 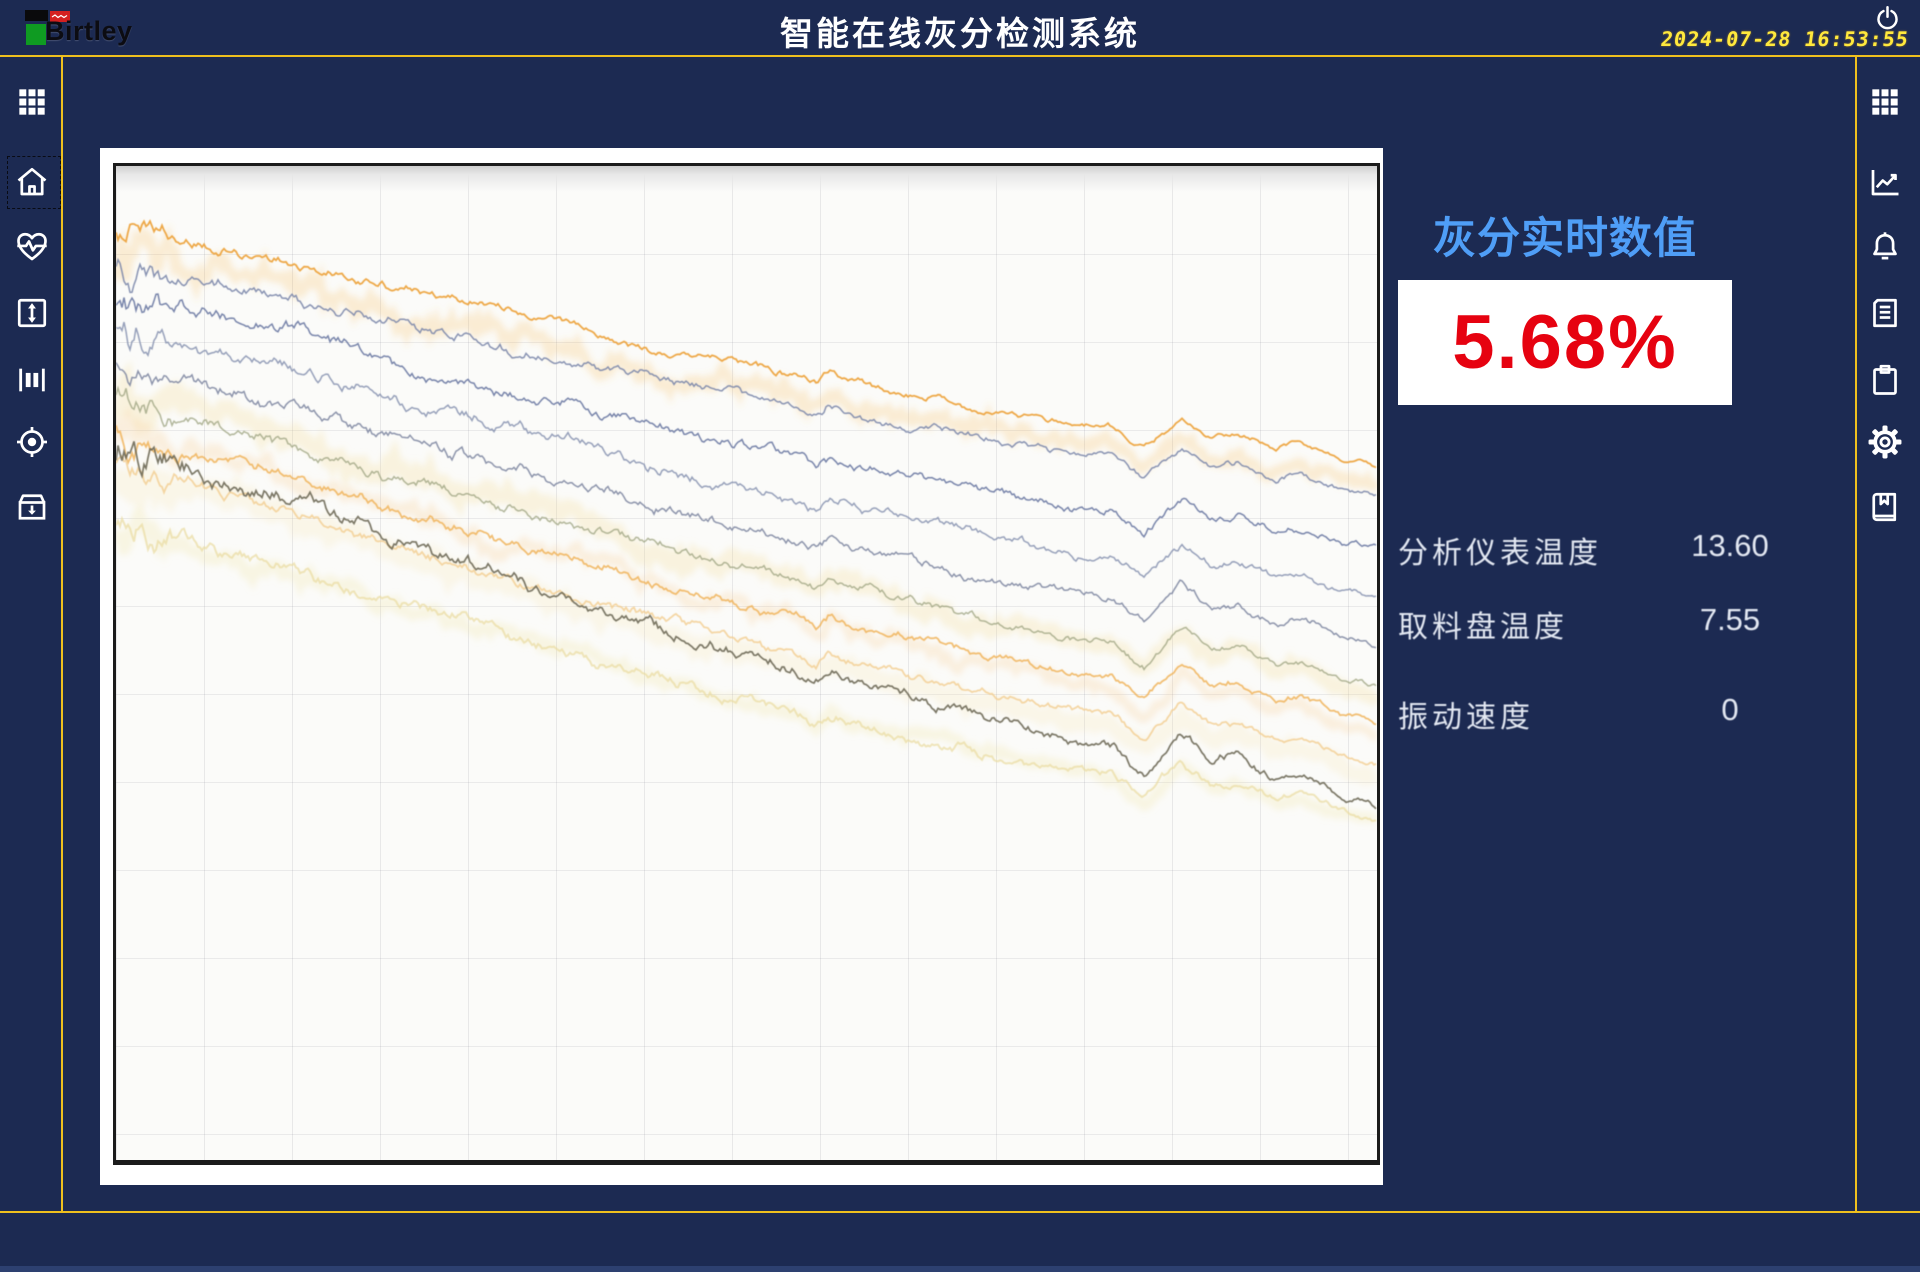 I want to click on selected-item-focus-box, so click(x=34, y=182).